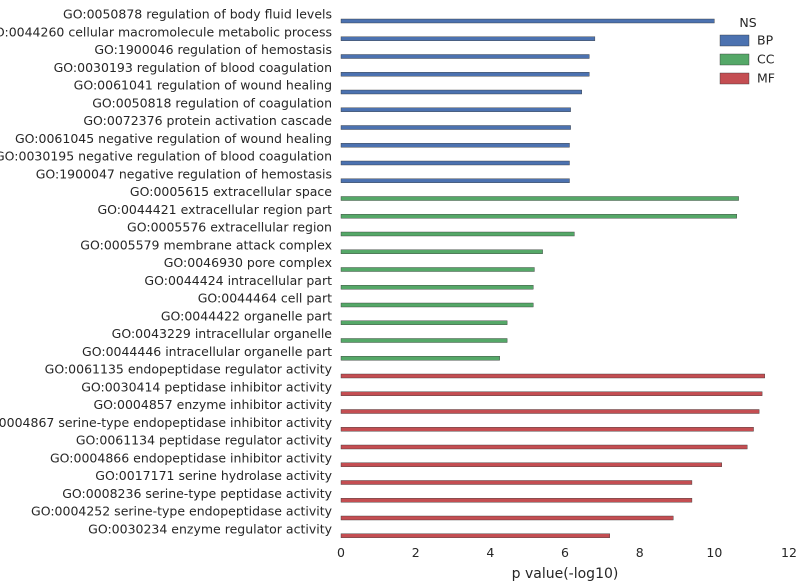 The width and height of the screenshot is (802, 587). What do you see at coordinates (714, 552) in the screenshot?
I see `x-tick-label: 10` at bounding box center [714, 552].